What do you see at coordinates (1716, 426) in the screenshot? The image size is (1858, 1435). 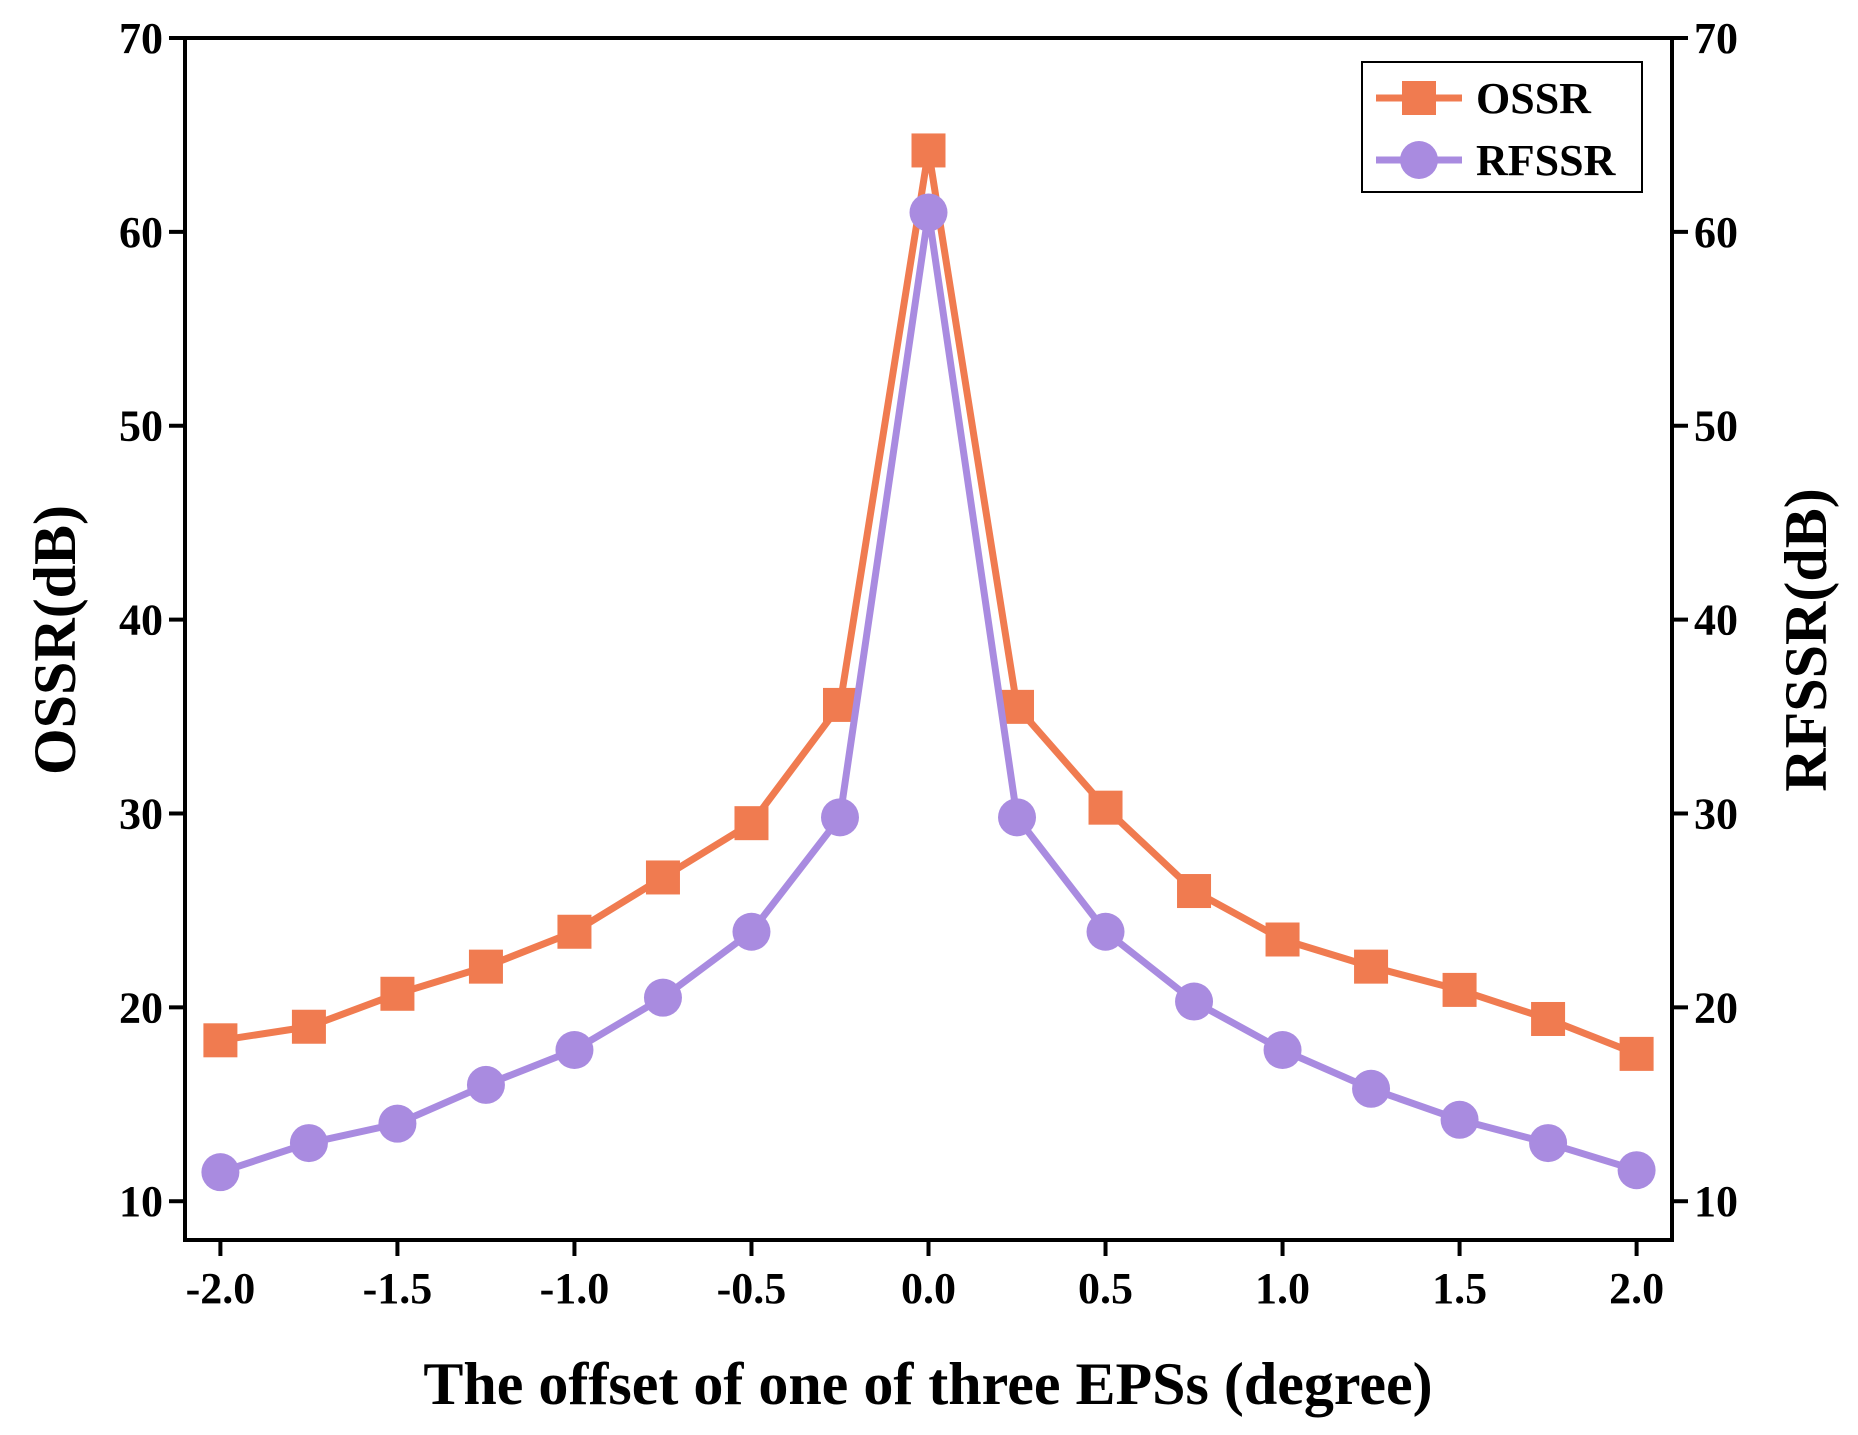 I see `y-tick-label-right: 50` at bounding box center [1716, 426].